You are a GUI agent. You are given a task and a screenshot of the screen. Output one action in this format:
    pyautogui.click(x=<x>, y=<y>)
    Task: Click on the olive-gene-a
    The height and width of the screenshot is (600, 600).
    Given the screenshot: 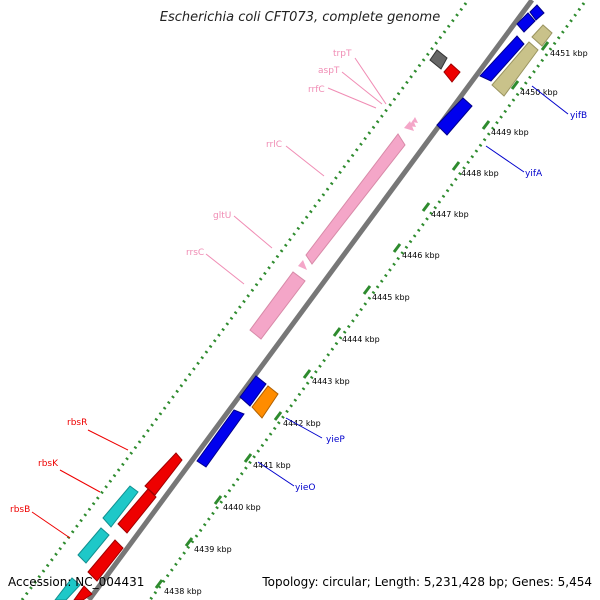 What is the action you would take?
    pyautogui.click(x=515, y=69)
    